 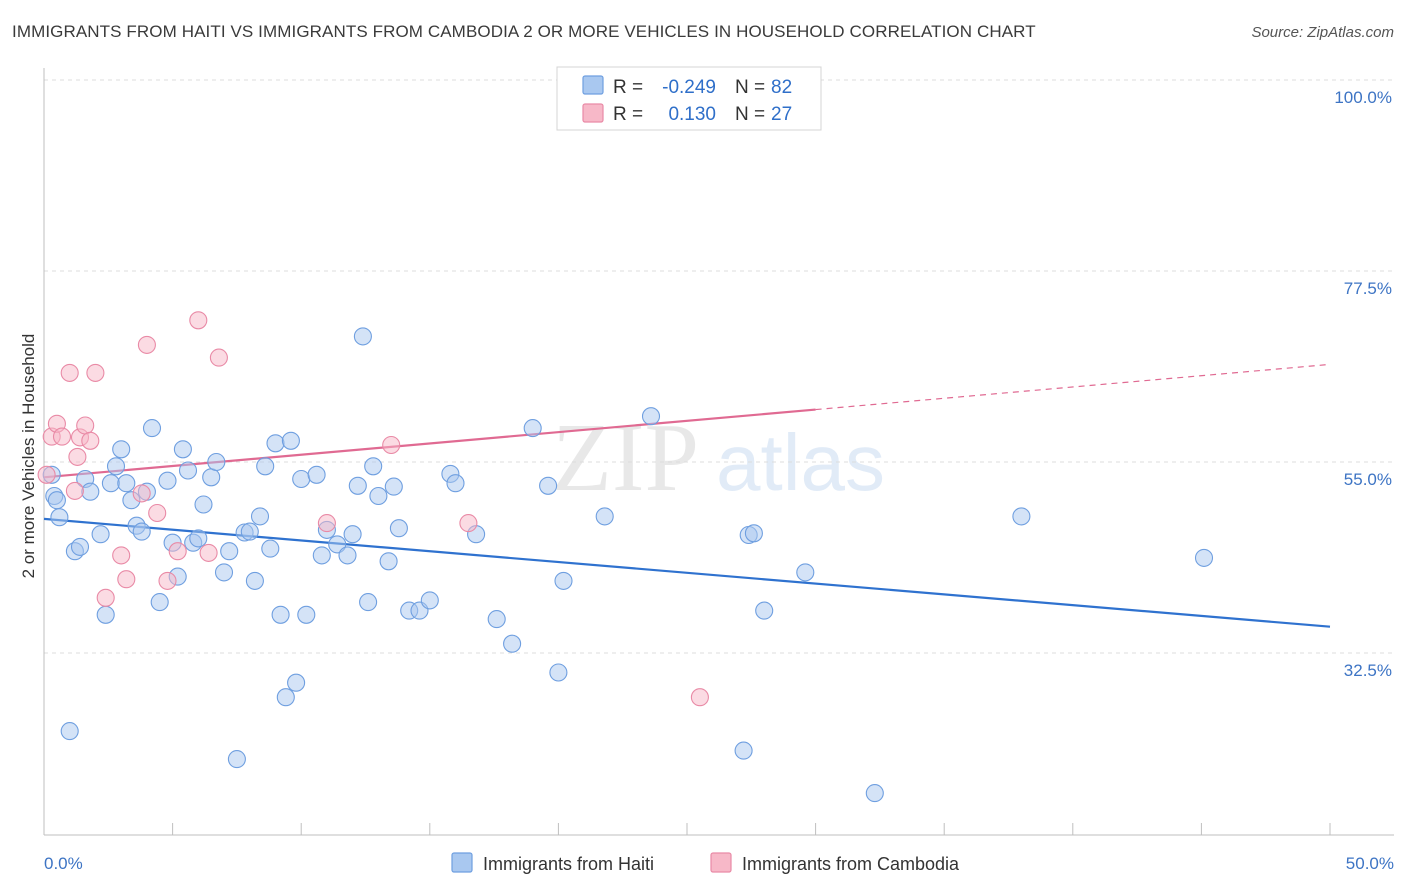 I want to click on correlation-legend: R = -0.249 N = 82 R = 0.130 N = 27, so click(x=689, y=98).